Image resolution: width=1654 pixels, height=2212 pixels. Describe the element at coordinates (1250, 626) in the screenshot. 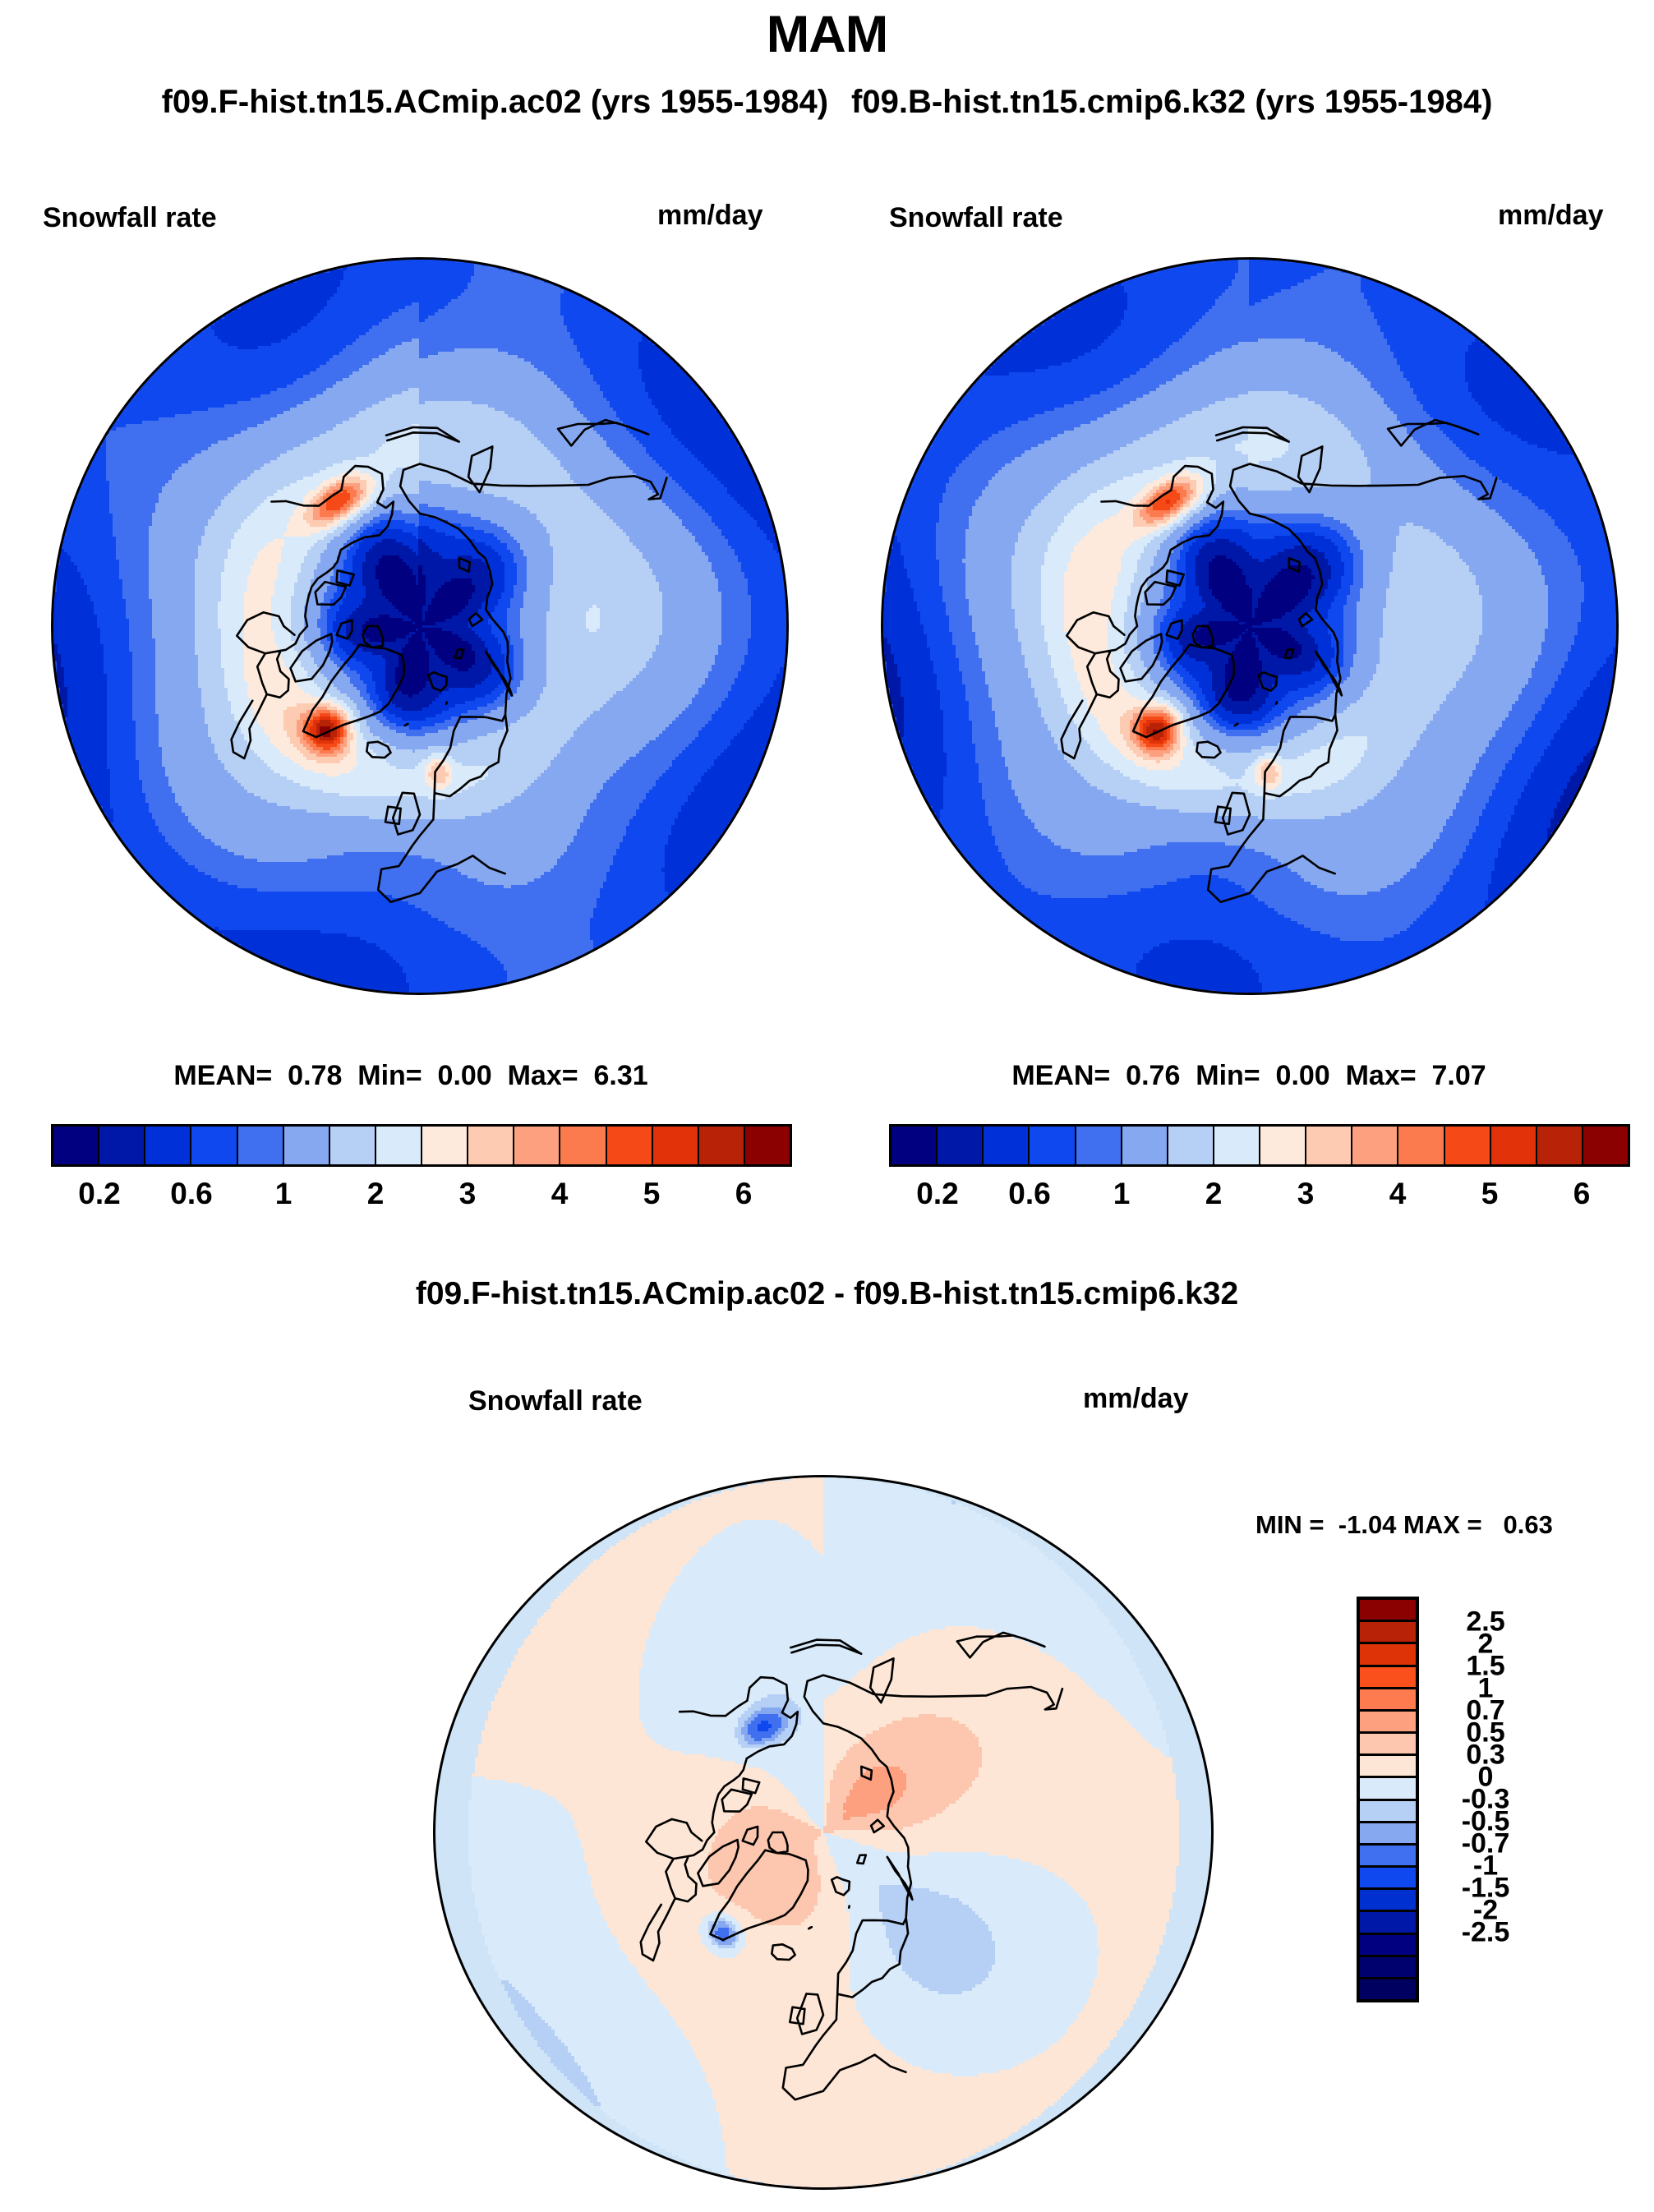

I see `arctic-map-right` at that location.